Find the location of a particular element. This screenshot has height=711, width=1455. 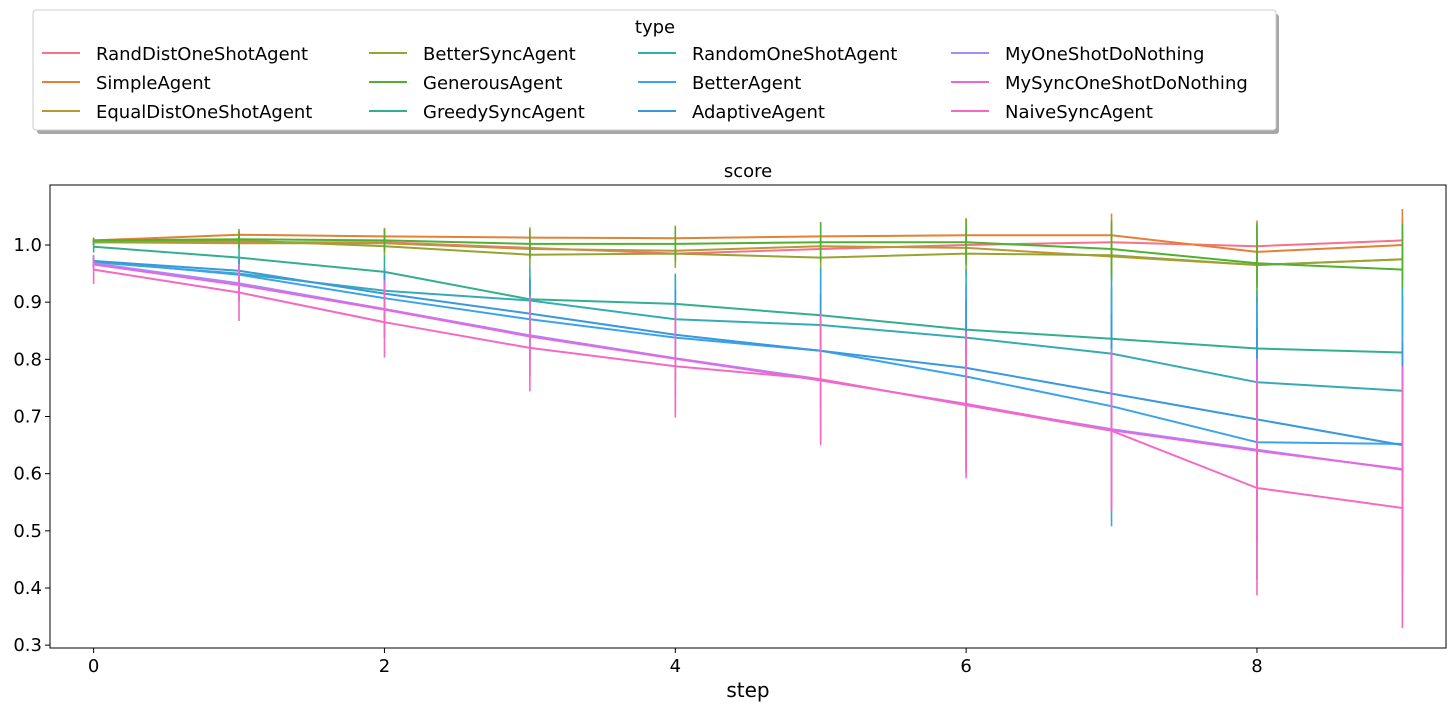

legend-entry: EqualDistOneShotAgent is located at coordinates (177, 112).